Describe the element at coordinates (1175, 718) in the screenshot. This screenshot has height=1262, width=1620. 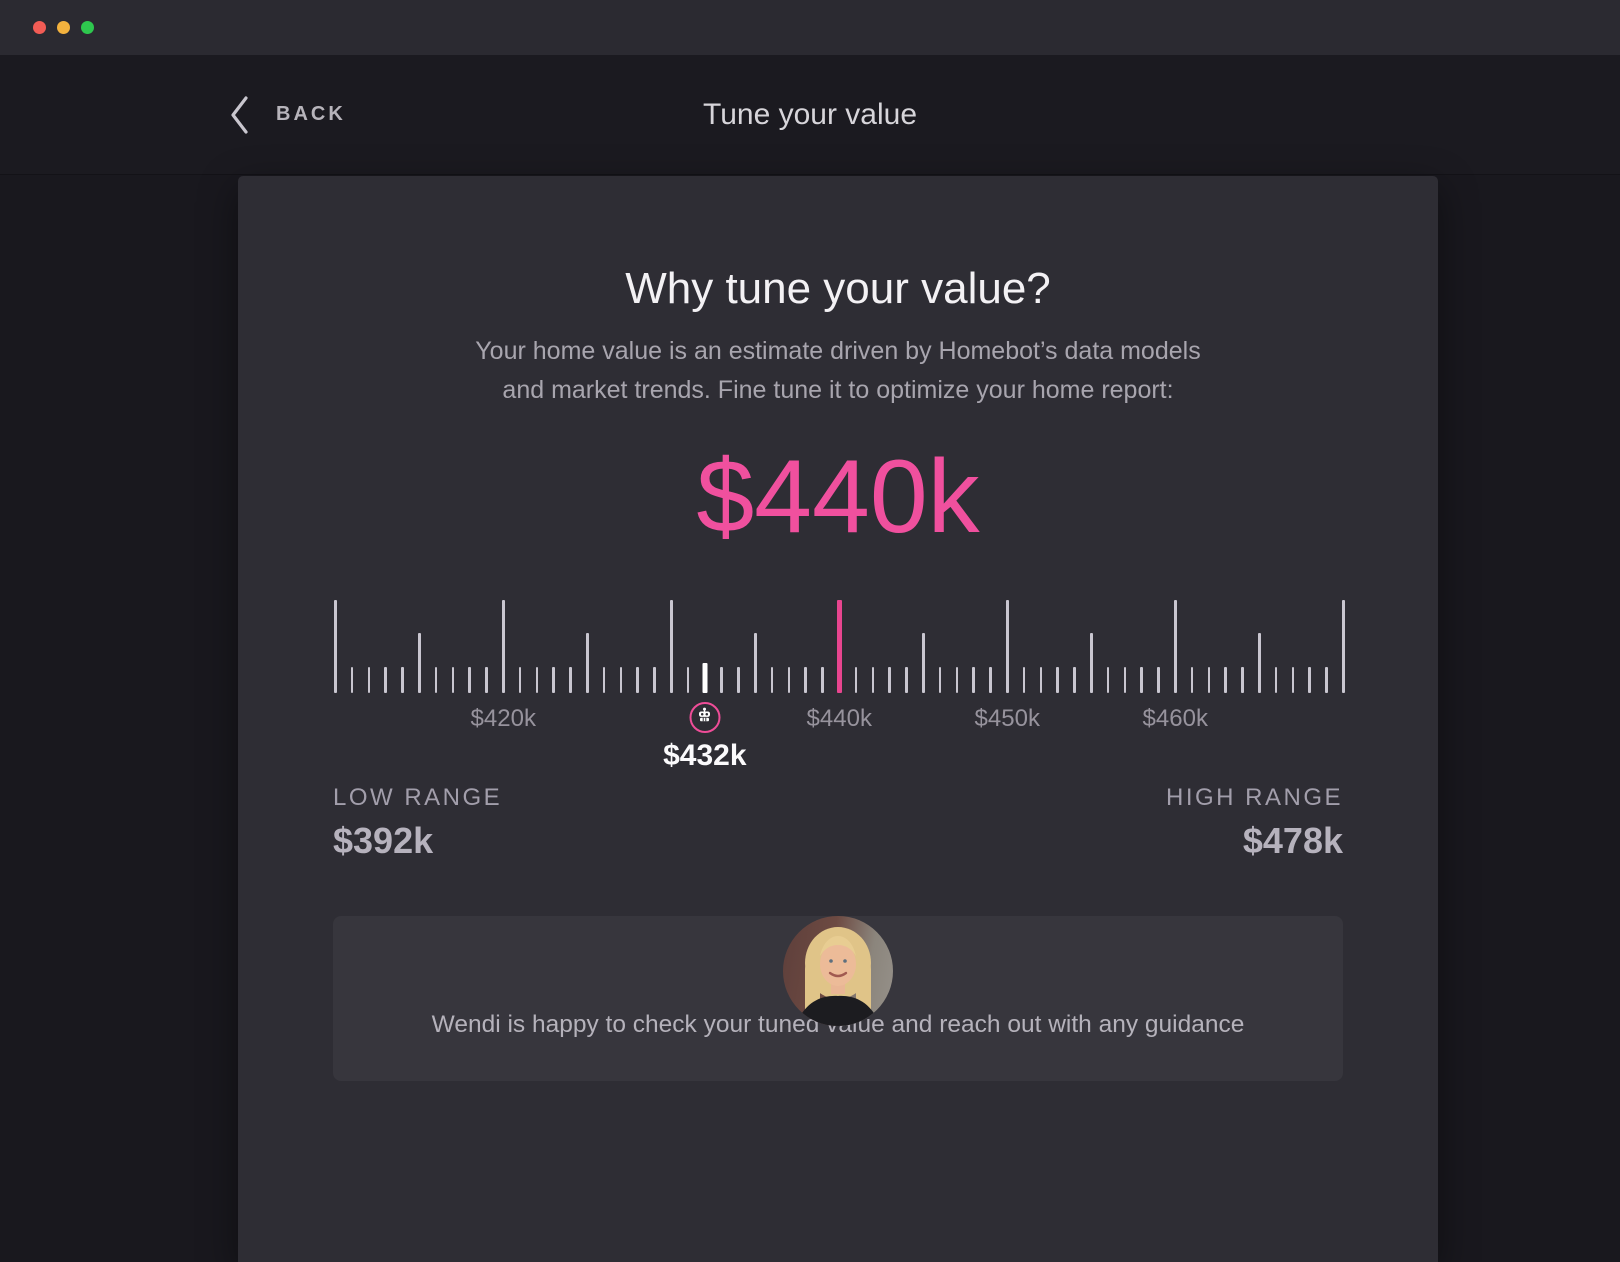
I see `ruler-tick-label: $460k` at that location.